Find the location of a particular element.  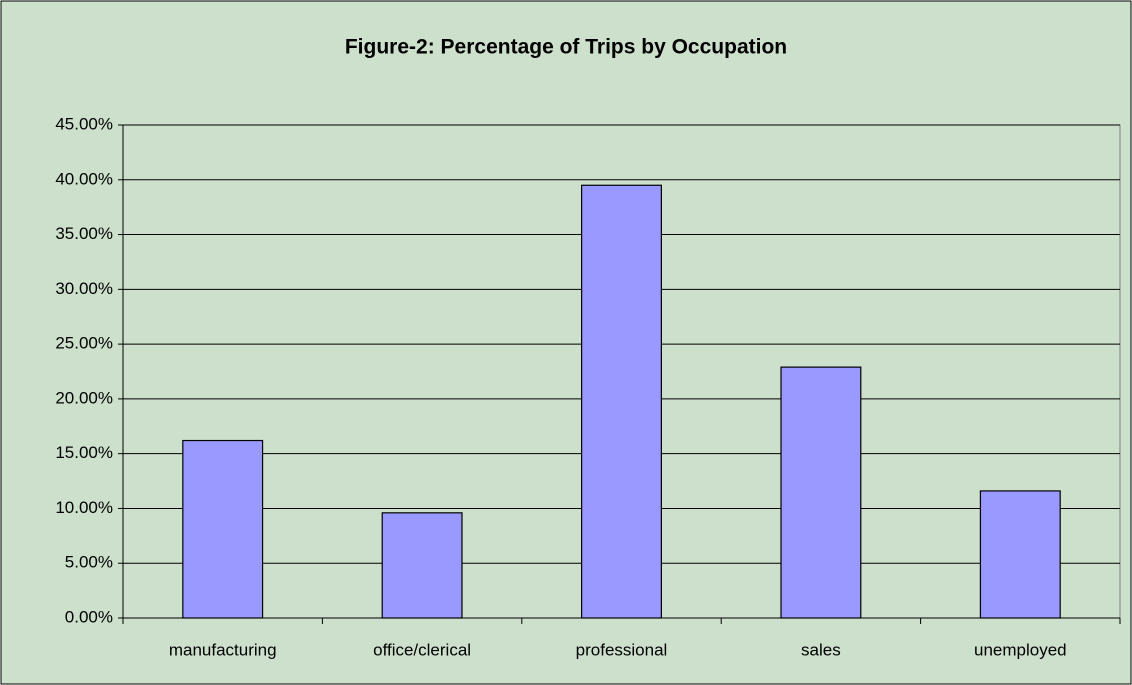

y-tick-label: 40.00% is located at coordinates (84, 178).